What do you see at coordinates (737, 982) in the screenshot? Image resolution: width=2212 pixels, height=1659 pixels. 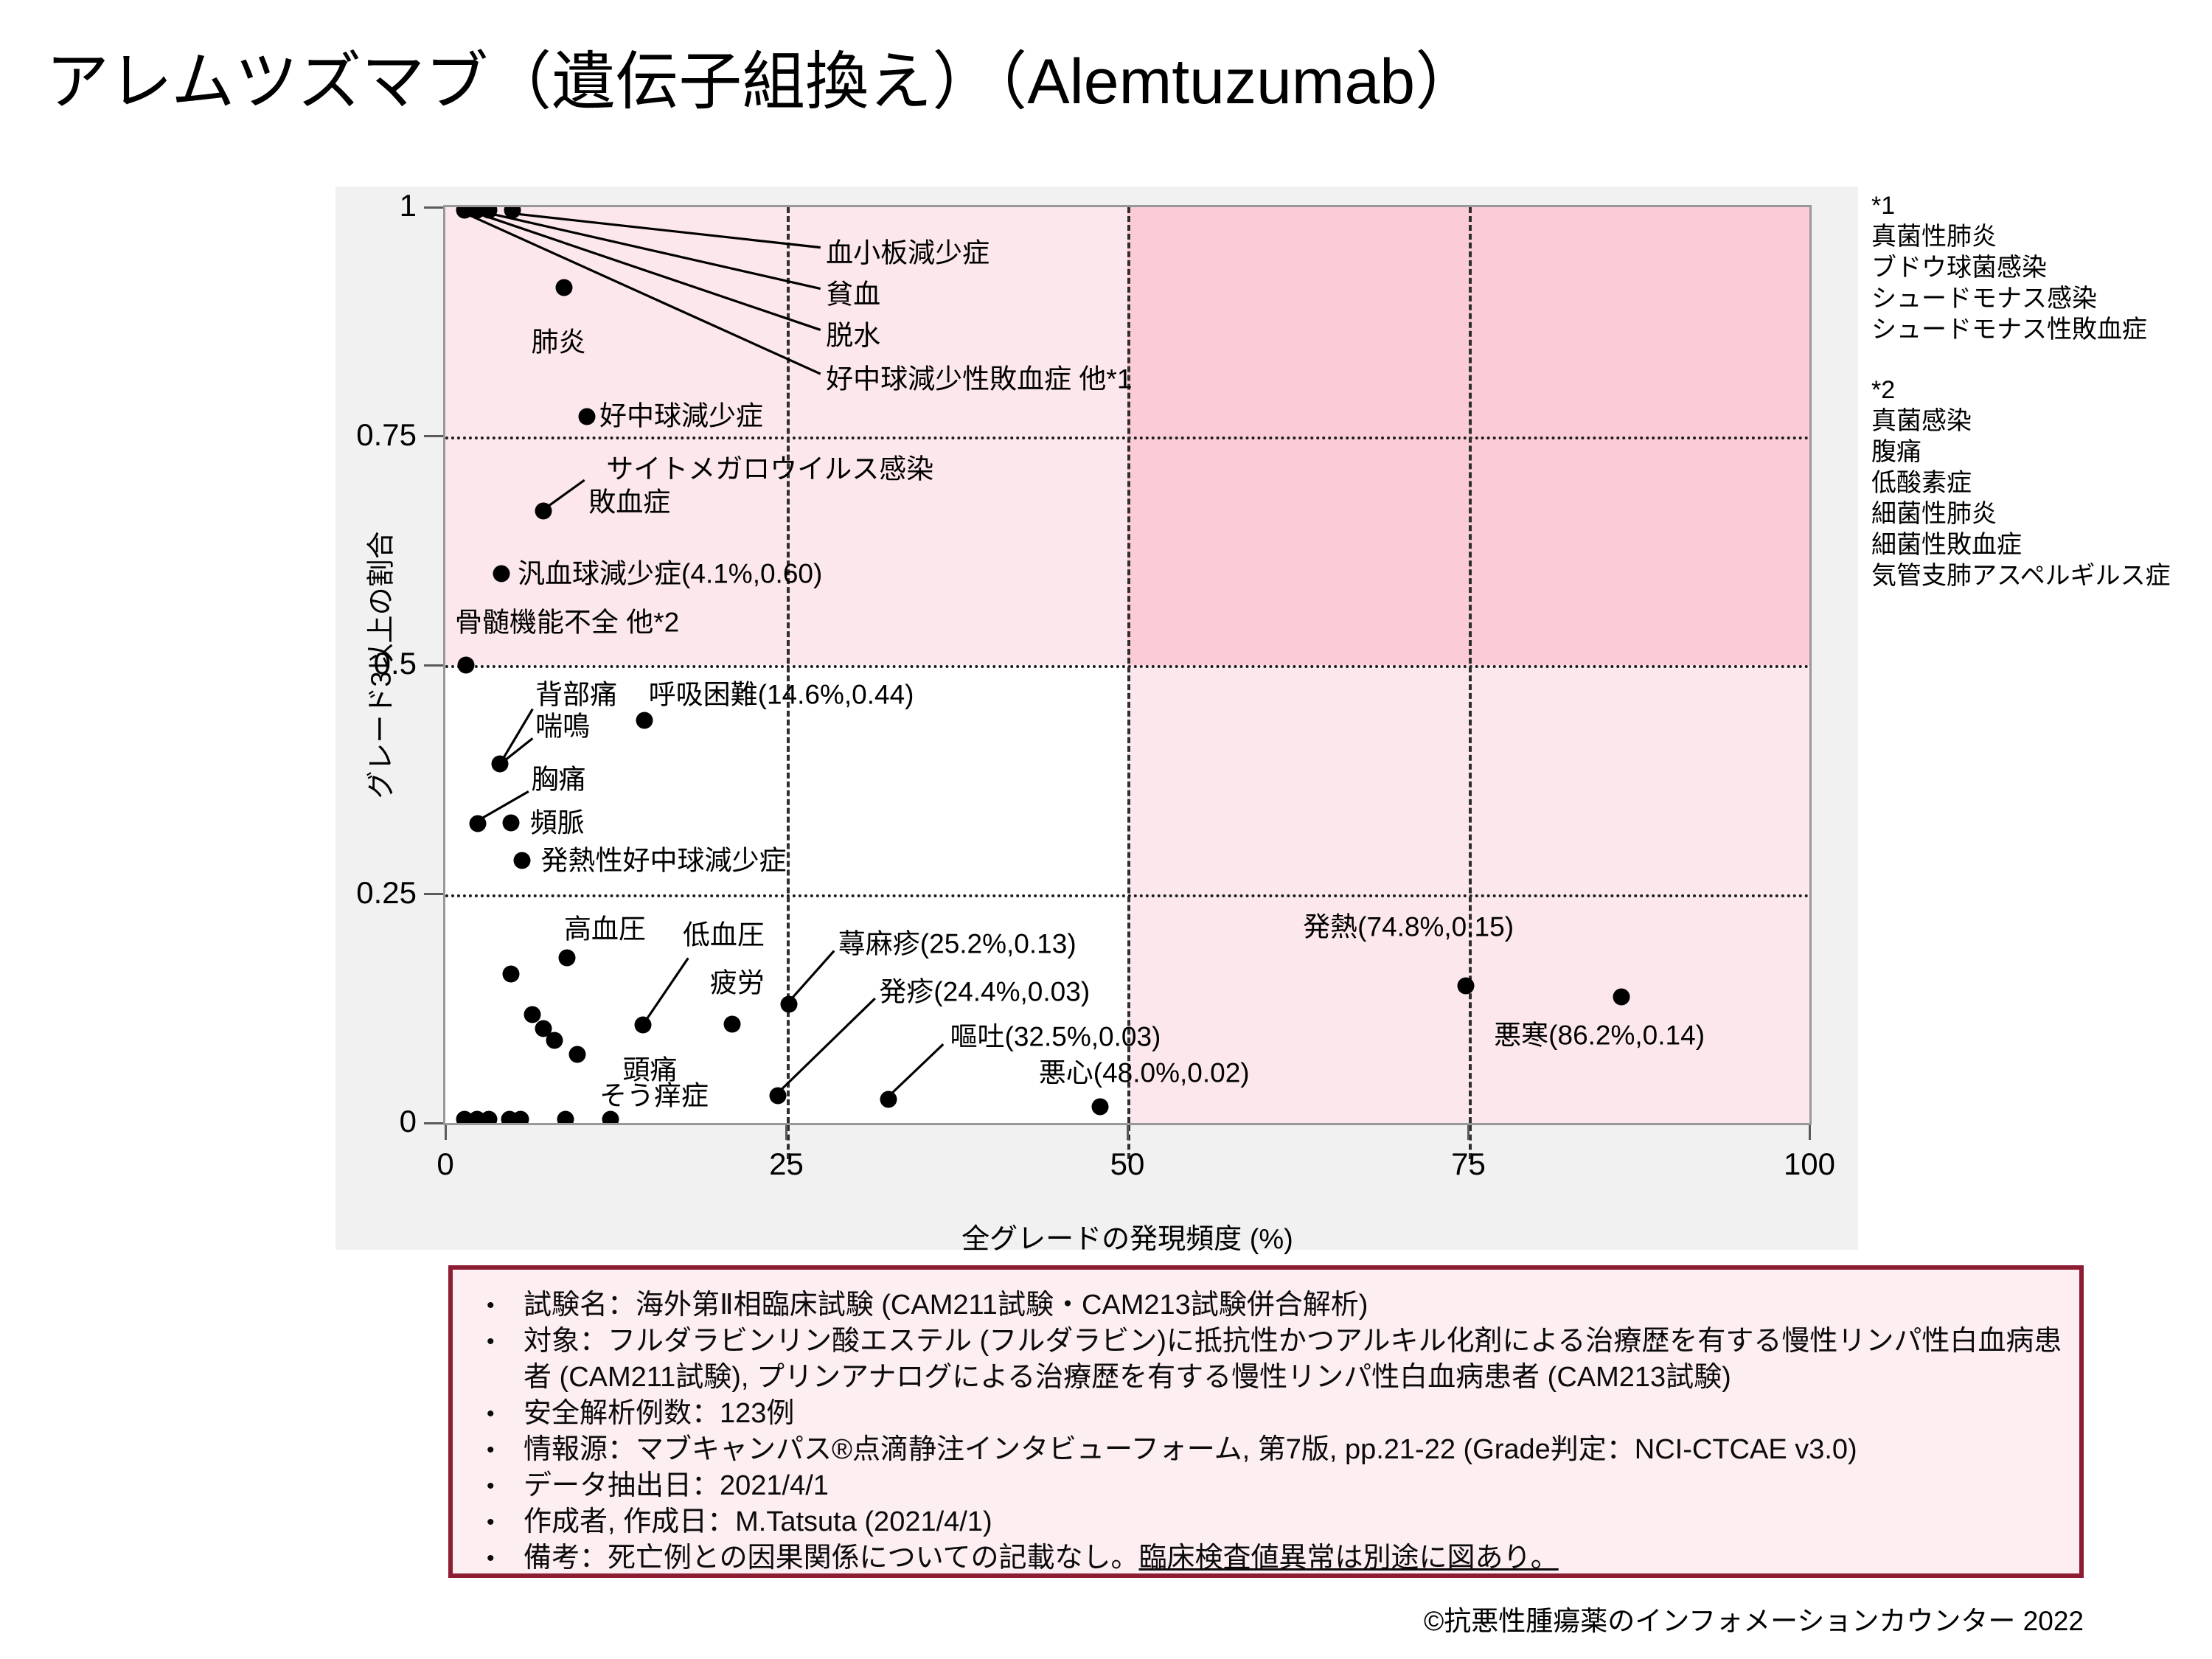 I see `point-label-18: 疲労` at bounding box center [737, 982].